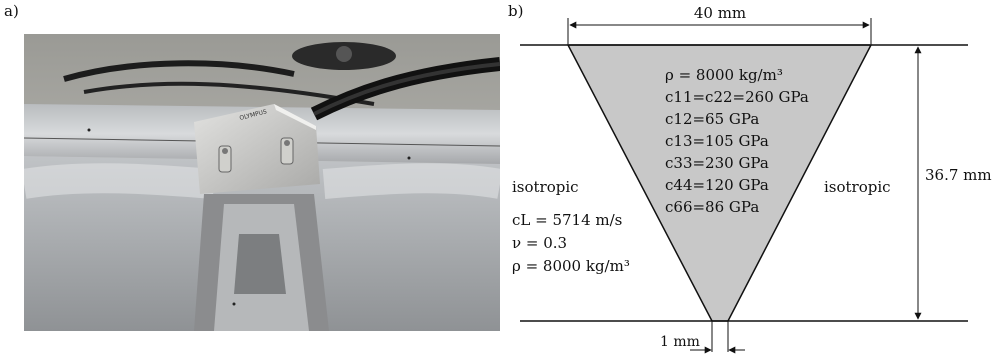 This screenshot has height=360, width=1008. What do you see at coordinates (717, 141) in the screenshot?
I see `weld-c13: c13=105 GPa` at bounding box center [717, 141].